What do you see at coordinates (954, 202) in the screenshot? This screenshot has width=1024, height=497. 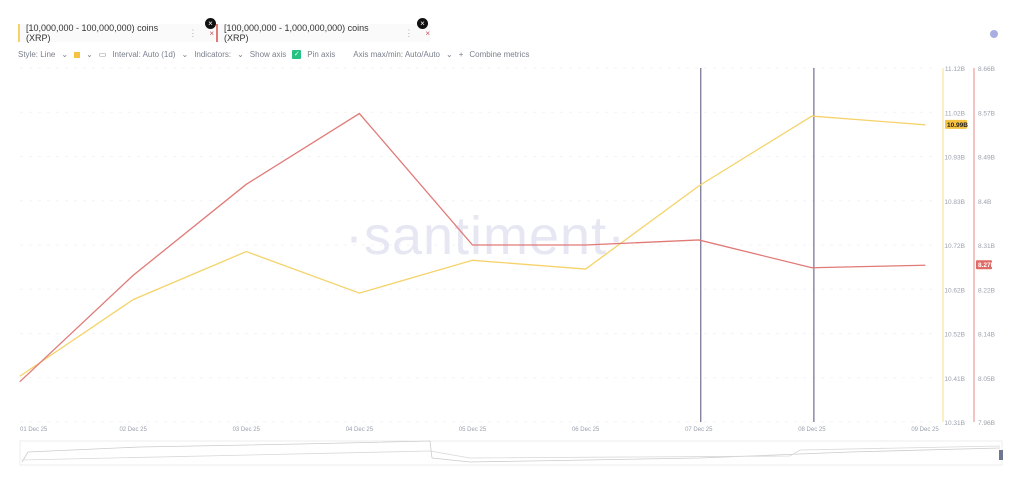 I see `left-axis-tick: 10.83B` at bounding box center [954, 202].